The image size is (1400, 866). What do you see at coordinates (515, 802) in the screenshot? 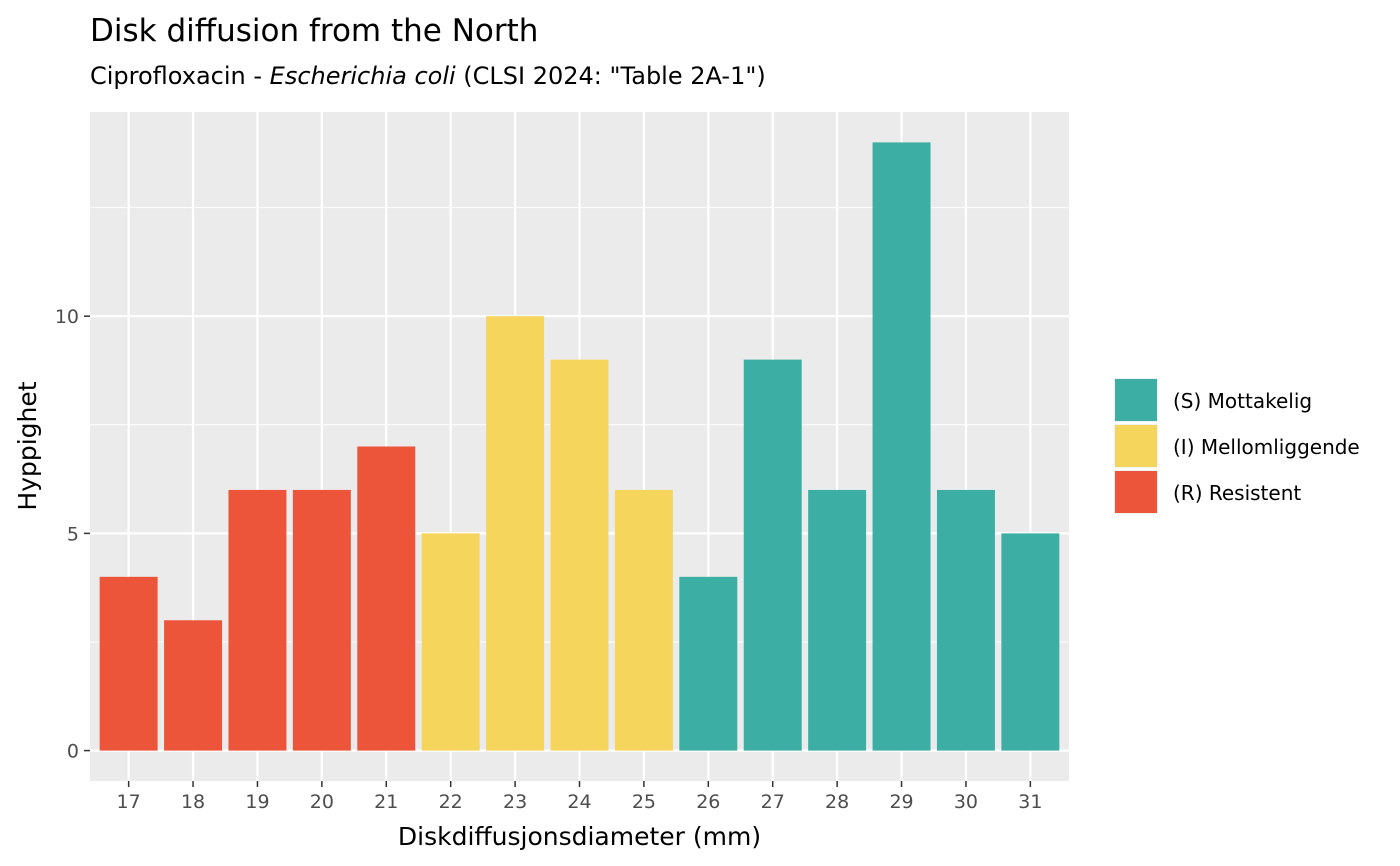
I see `x-tick-label: 23` at bounding box center [515, 802].